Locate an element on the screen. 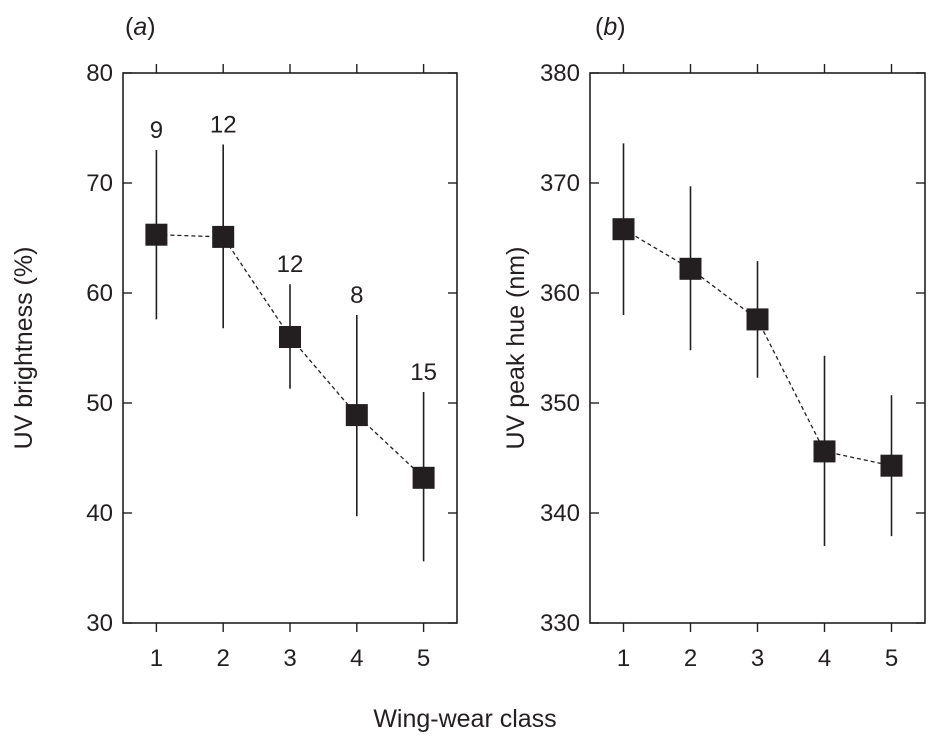  sample-size-label: 9 is located at coordinates (156, 130).